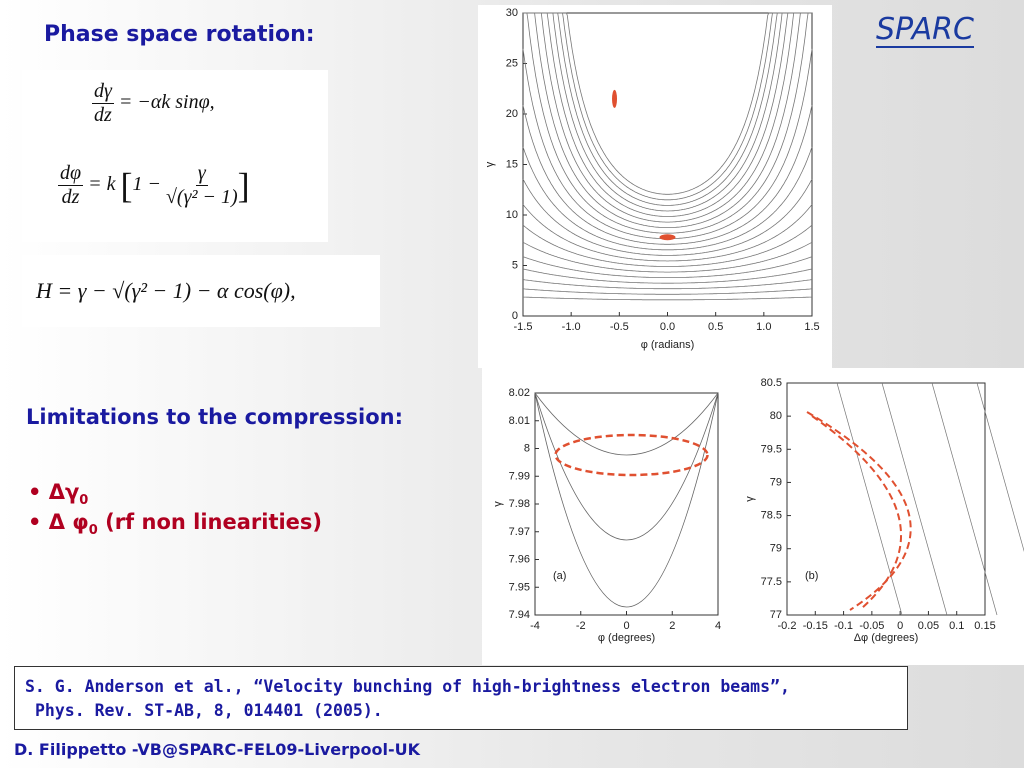  What do you see at coordinates (519, 476) in the screenshot?
I see `y-tick-label: 7.99` at bounding box center [519, 476].